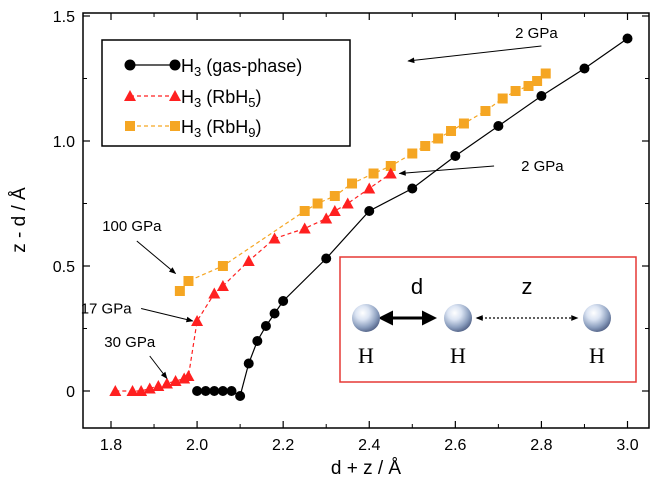 This screenshot has width=664, height=484. I want to click on atom-label-3: H, so click(597, 355).